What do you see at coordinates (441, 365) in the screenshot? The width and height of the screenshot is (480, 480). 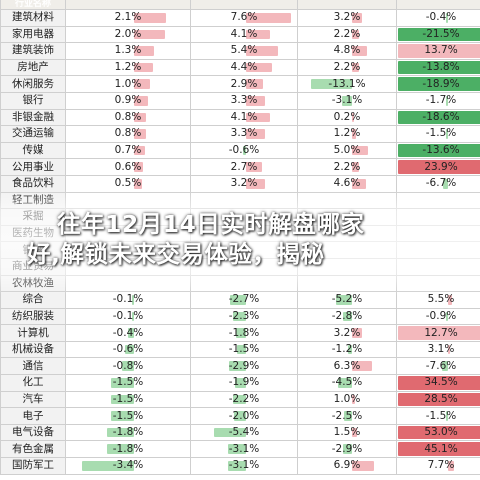 I see `value-text: -7.6%` at bounding box center [441, 365].